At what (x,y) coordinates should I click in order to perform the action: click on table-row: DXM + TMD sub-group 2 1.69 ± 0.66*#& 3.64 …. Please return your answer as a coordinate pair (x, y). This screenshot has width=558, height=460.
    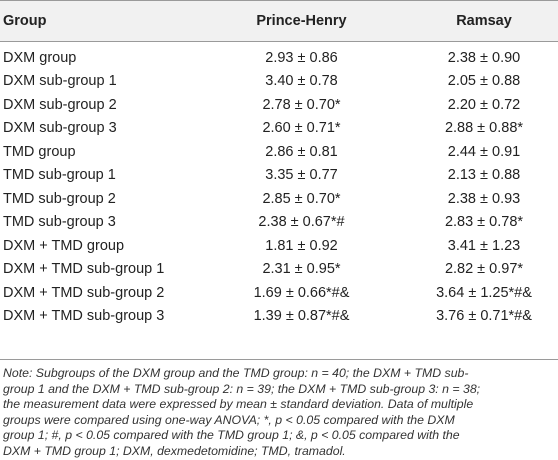
    Looking at the image, I should click on (279, 293).